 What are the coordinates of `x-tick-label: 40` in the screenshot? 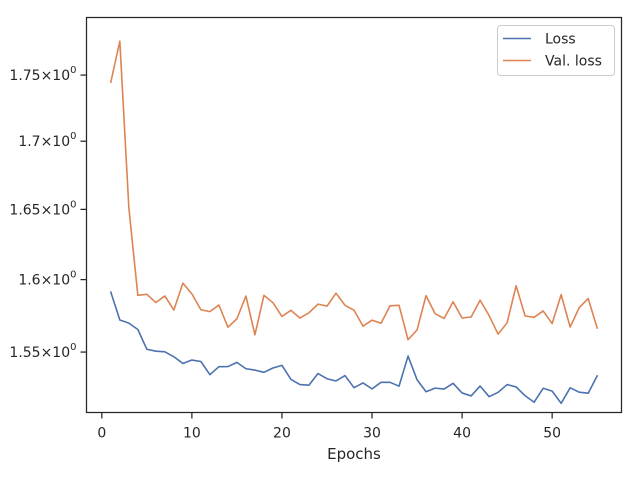 It's located at (462, 434).